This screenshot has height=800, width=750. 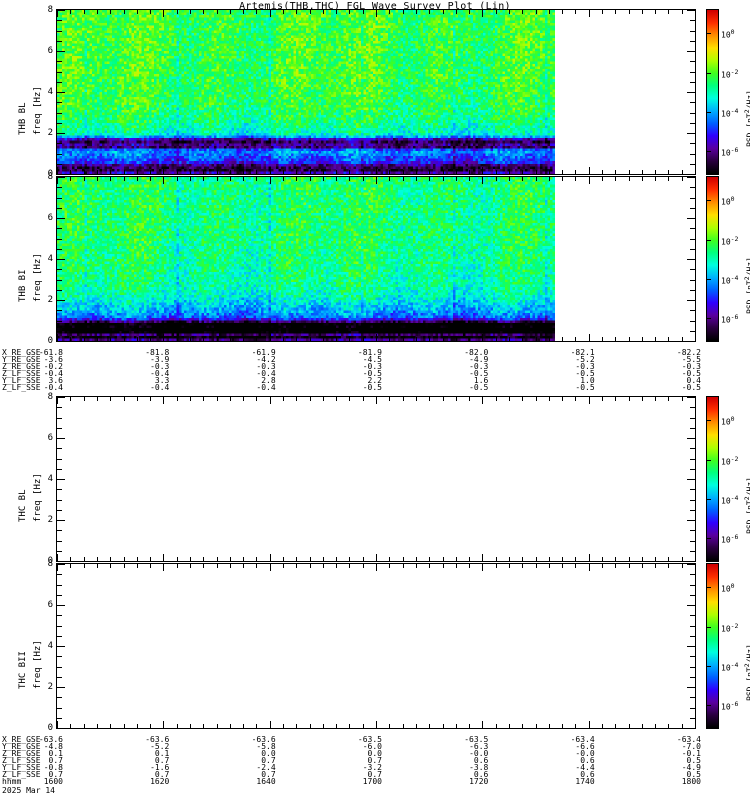 I want to click on annotation-value: -82.0, so click(x=476, y=352).